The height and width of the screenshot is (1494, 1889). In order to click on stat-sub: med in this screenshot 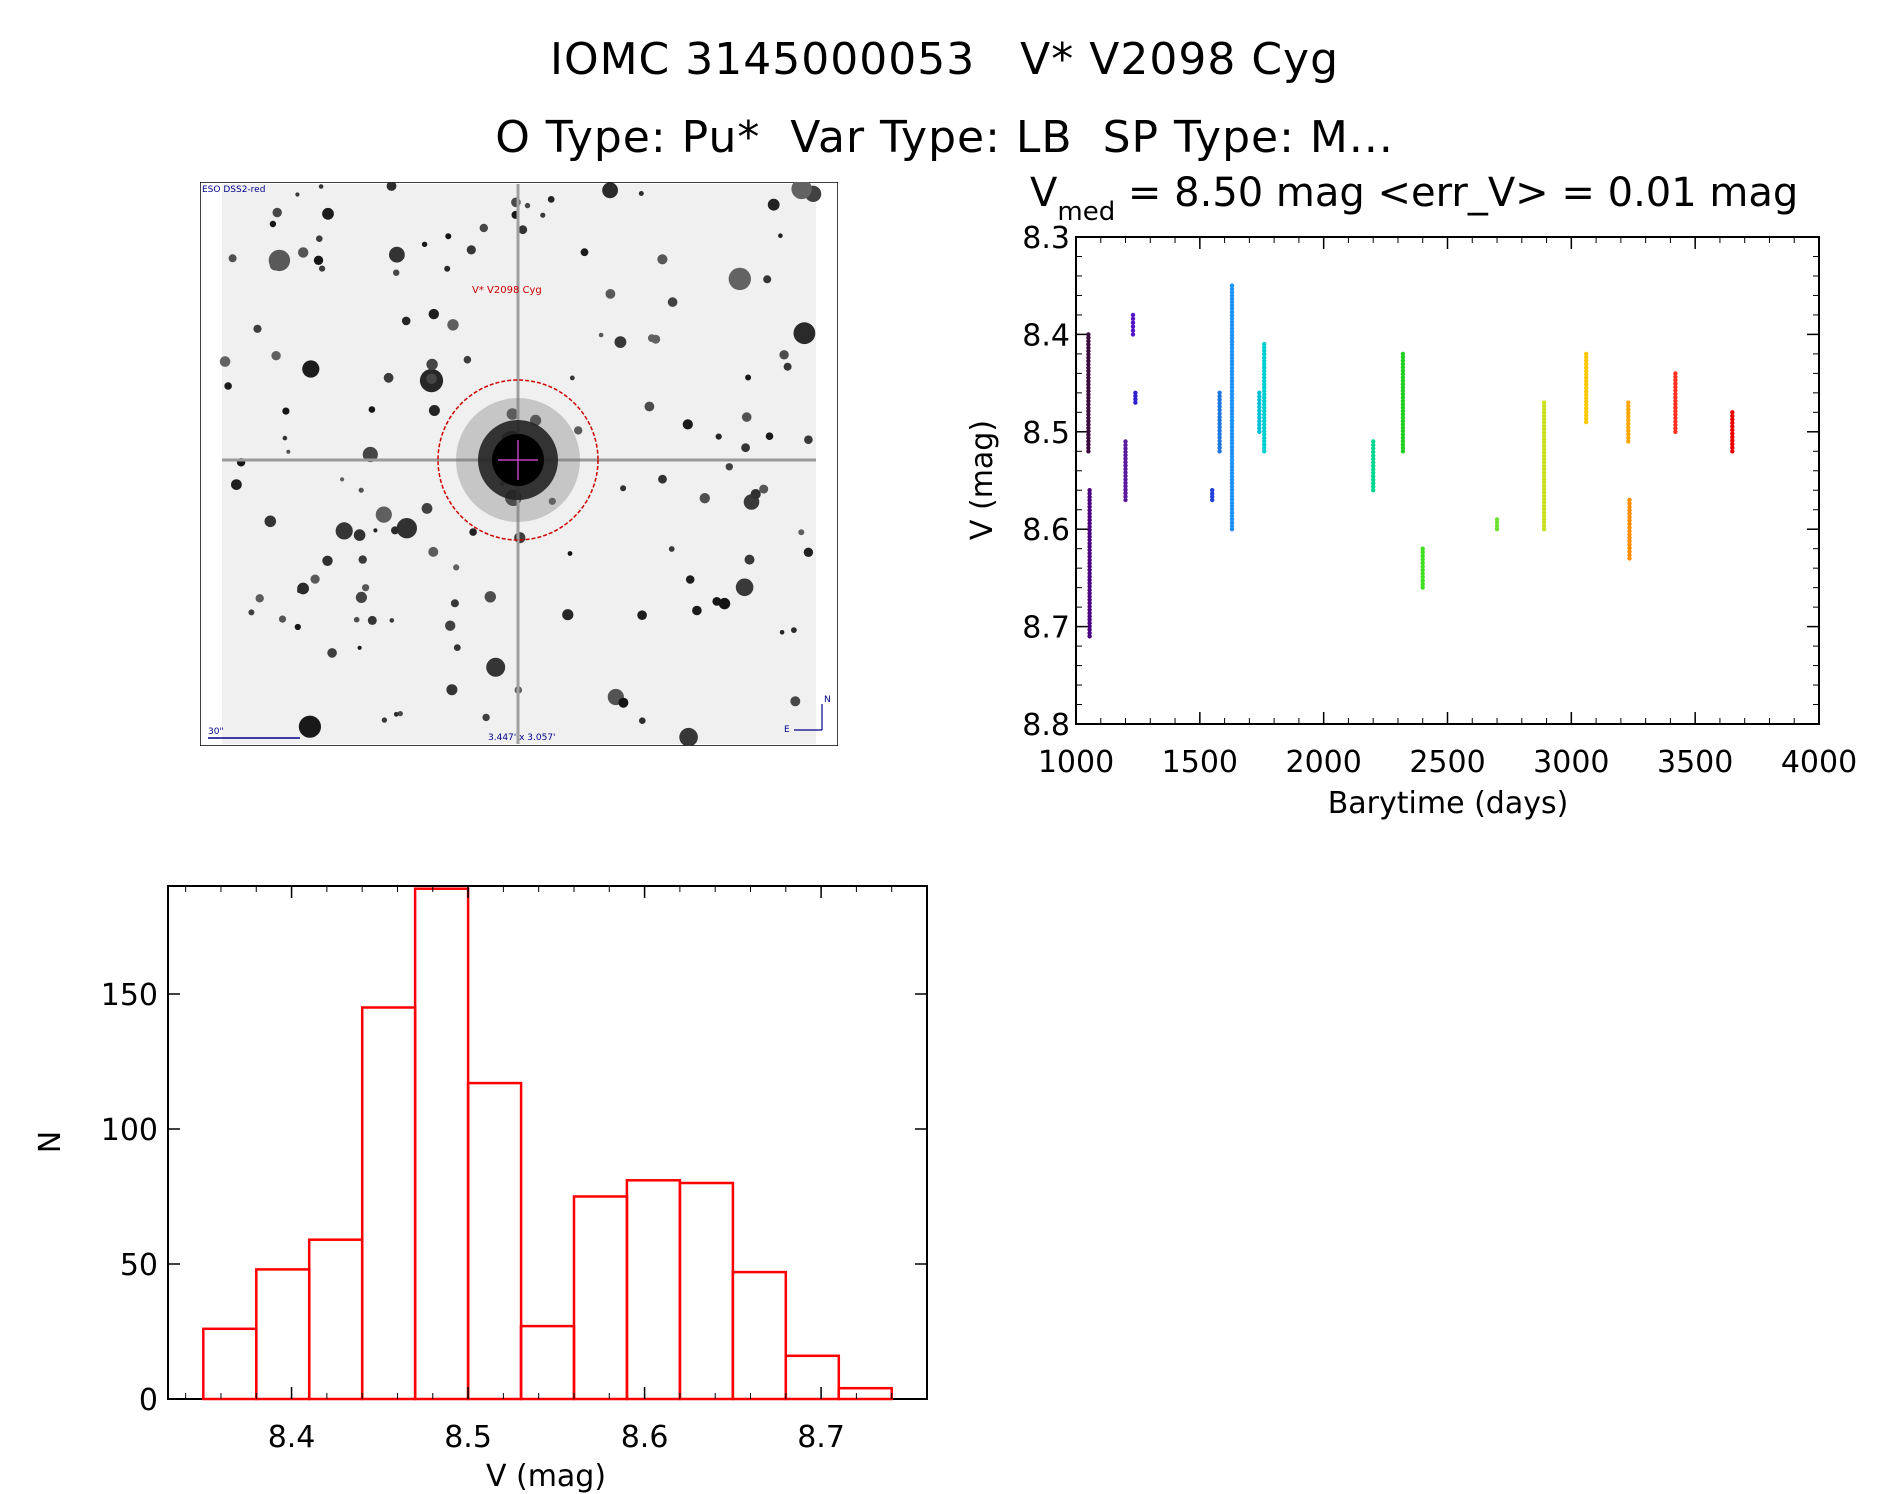, I will do `click(1086, 212)`.